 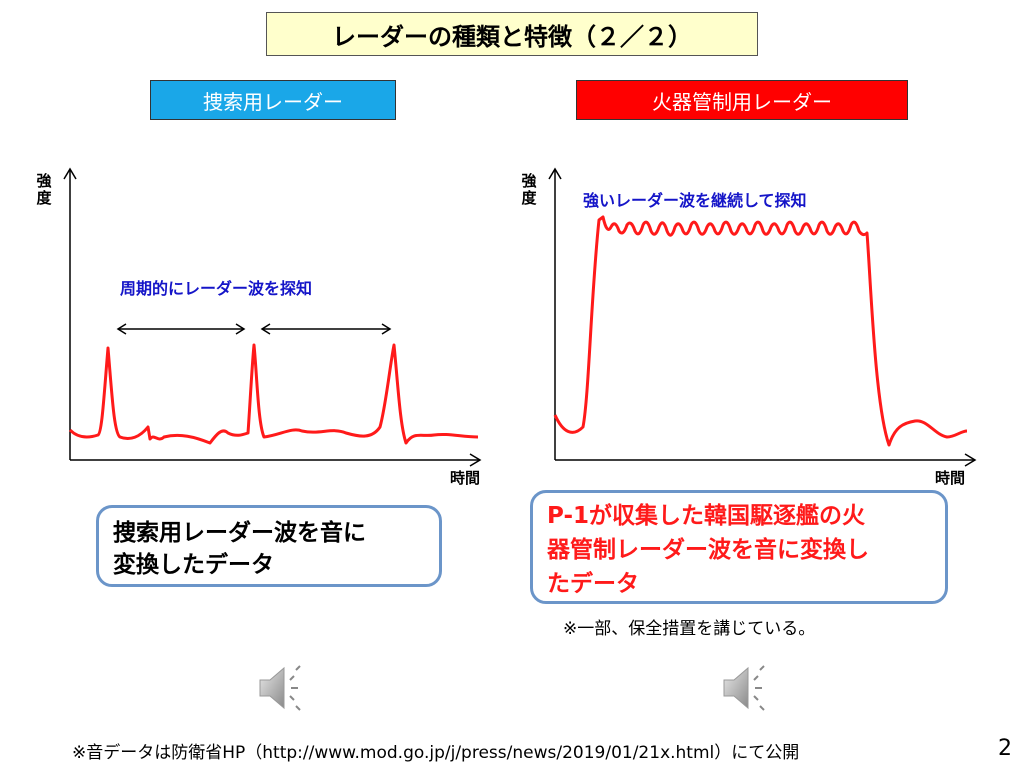 I want to click on note-line: 変換したデータ, so click(x=193, y=565).